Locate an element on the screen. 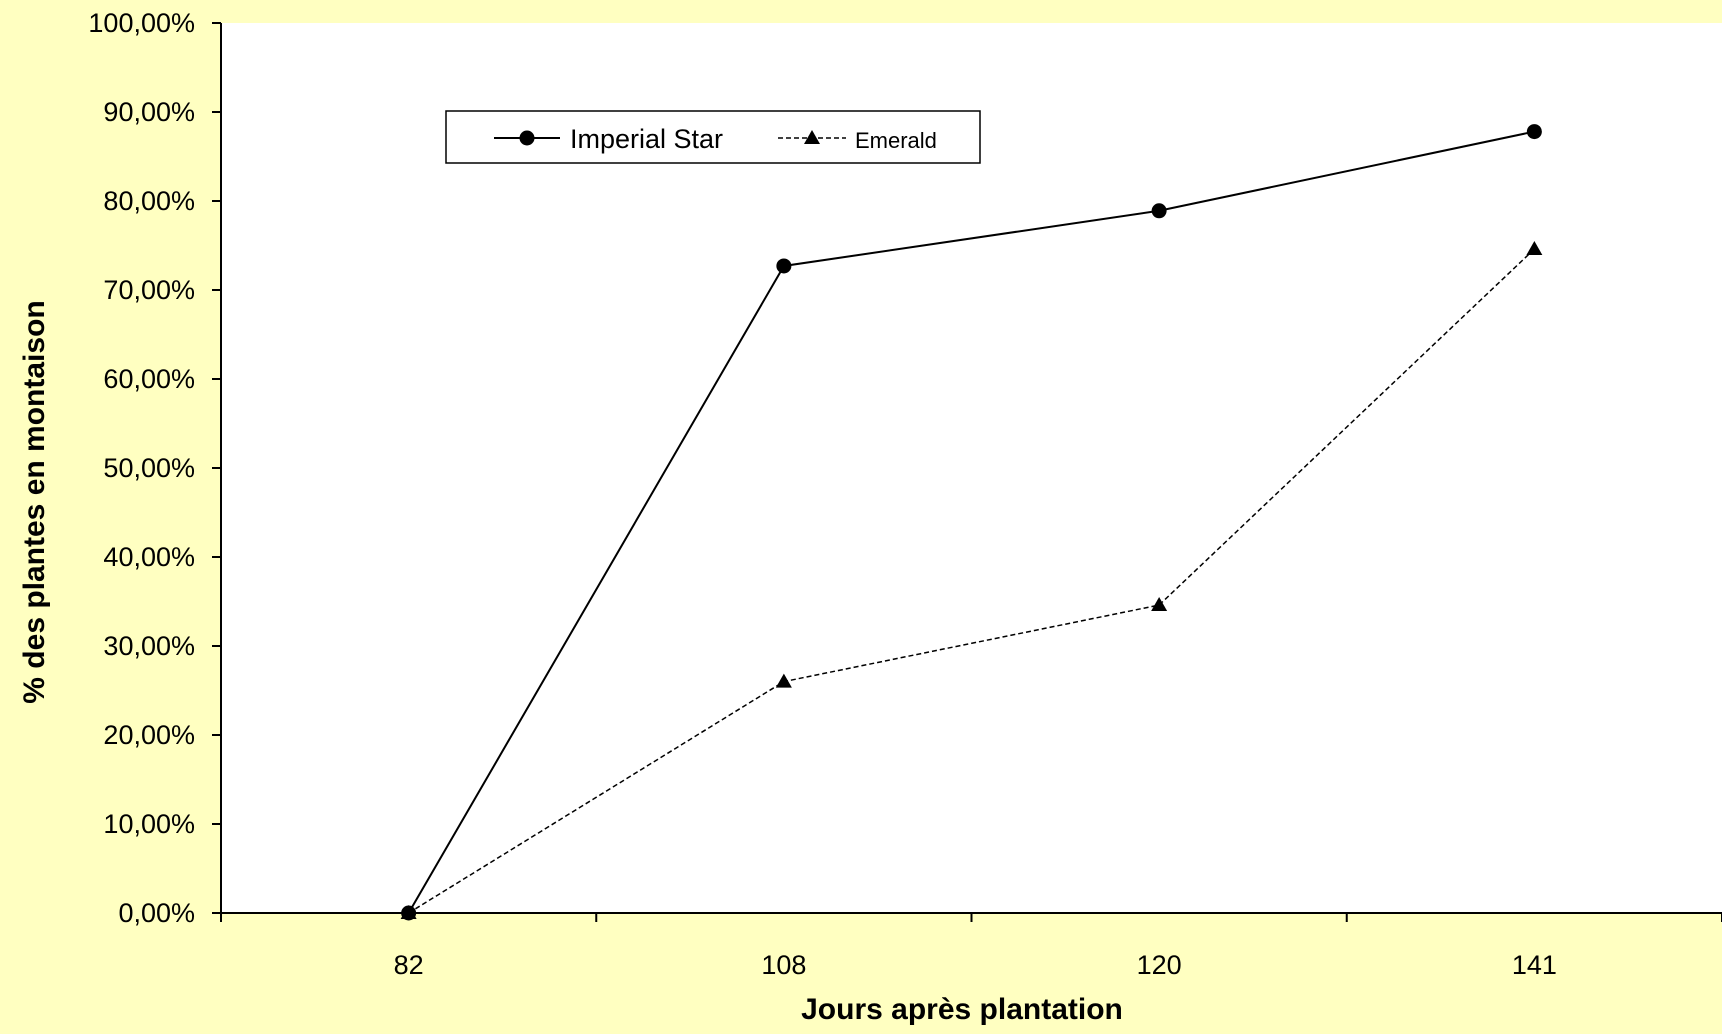  y-tick-label: 50,00% is located at coordinates (149, 468).